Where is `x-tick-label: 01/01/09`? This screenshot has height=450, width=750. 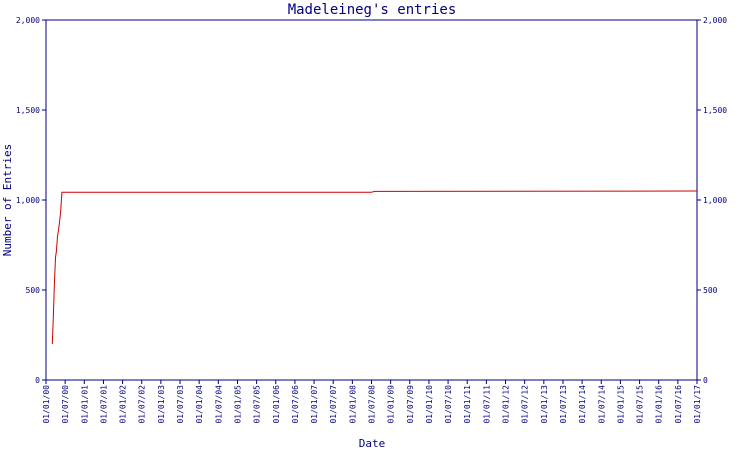
x-tick-label: 01/01/09 is located at coordinates (391, 404).